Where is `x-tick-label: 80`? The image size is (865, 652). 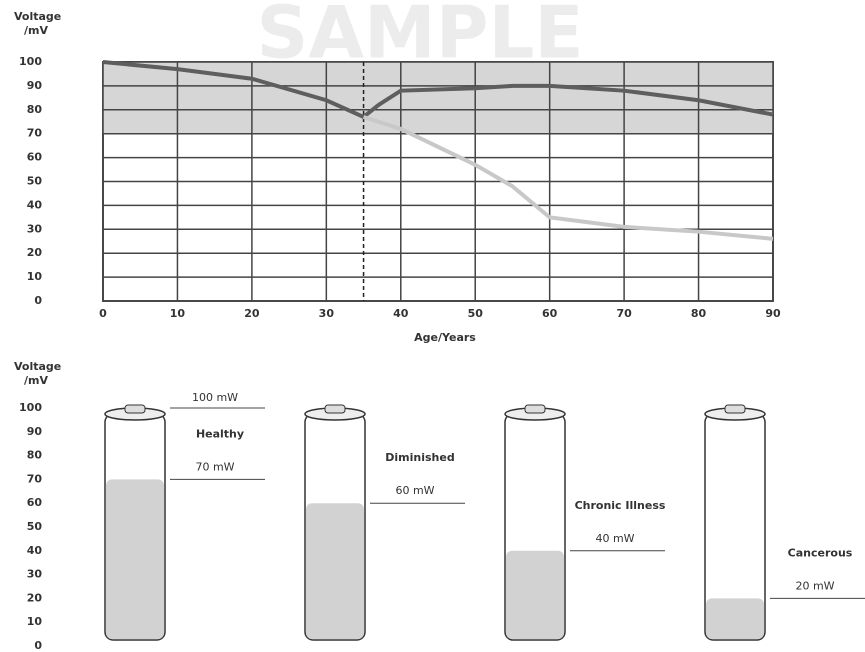 x-tick-label: 80 is located at coordinates (699, 313).